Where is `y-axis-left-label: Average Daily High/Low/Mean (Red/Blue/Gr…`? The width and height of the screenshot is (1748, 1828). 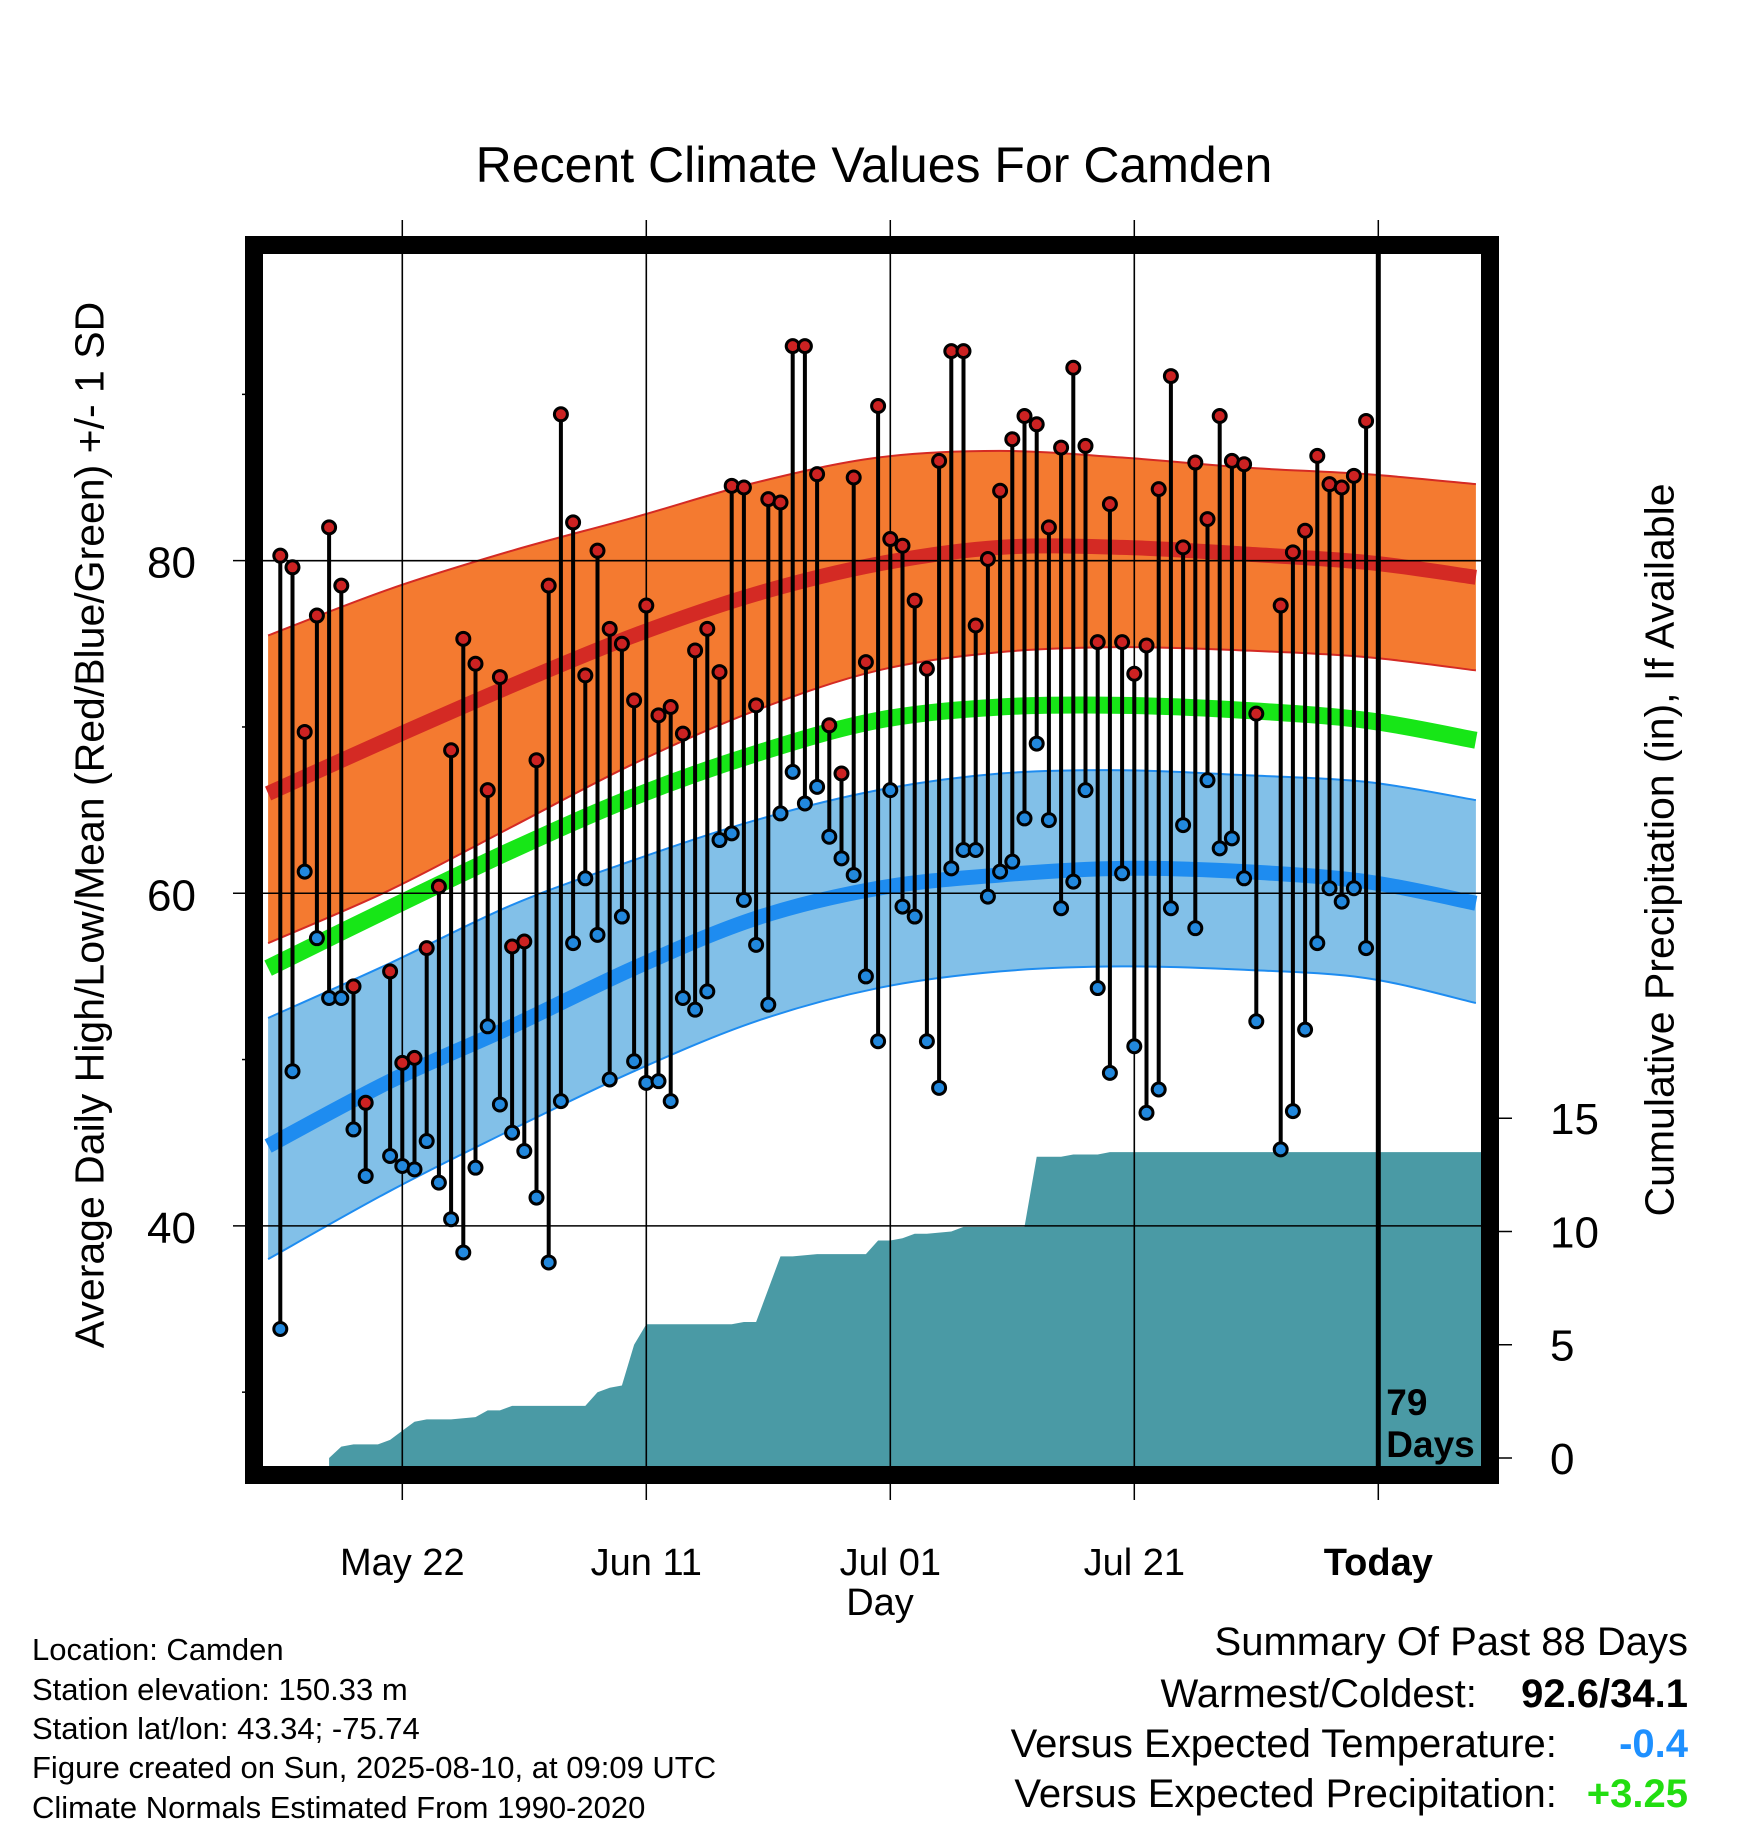
y-axis-left-label: Average Daily High/Low/Mean (Red/Blue/Gr… is located at coordinates (90, 825).